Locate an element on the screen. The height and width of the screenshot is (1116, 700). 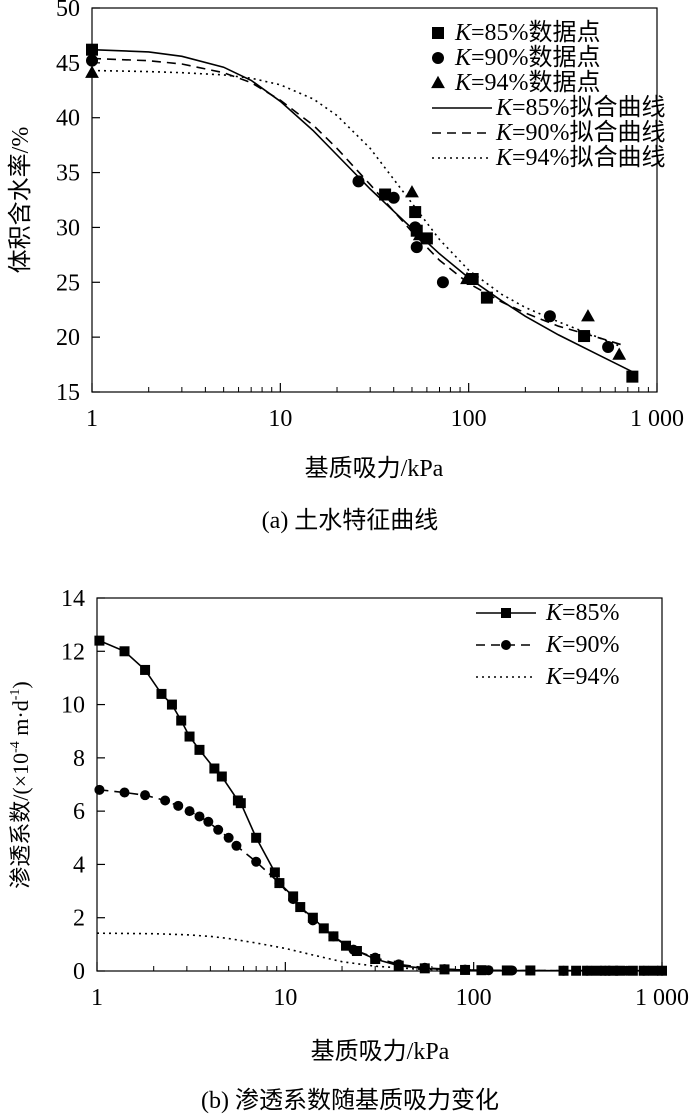
y-tick-label: 30 is located at coordinates (68, 228).